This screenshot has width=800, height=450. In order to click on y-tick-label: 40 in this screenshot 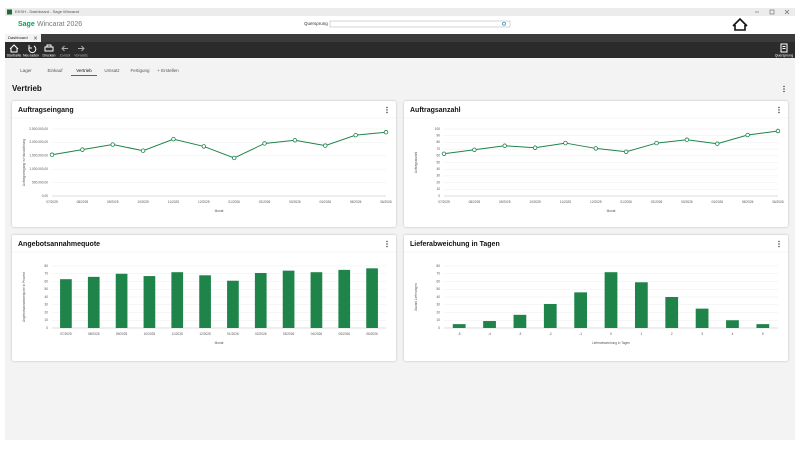, I will do `click(438, 169)`.